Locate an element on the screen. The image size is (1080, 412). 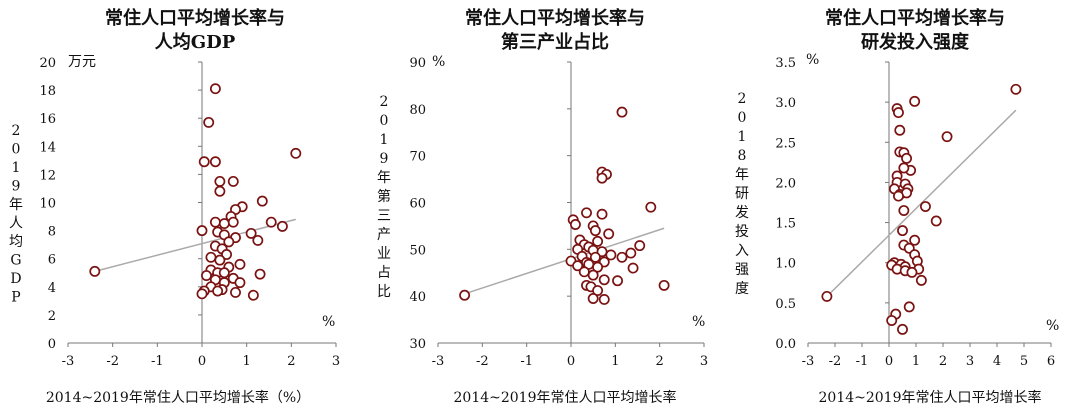
y-axis-label-char: 人 is located at coordinates (16, 224).